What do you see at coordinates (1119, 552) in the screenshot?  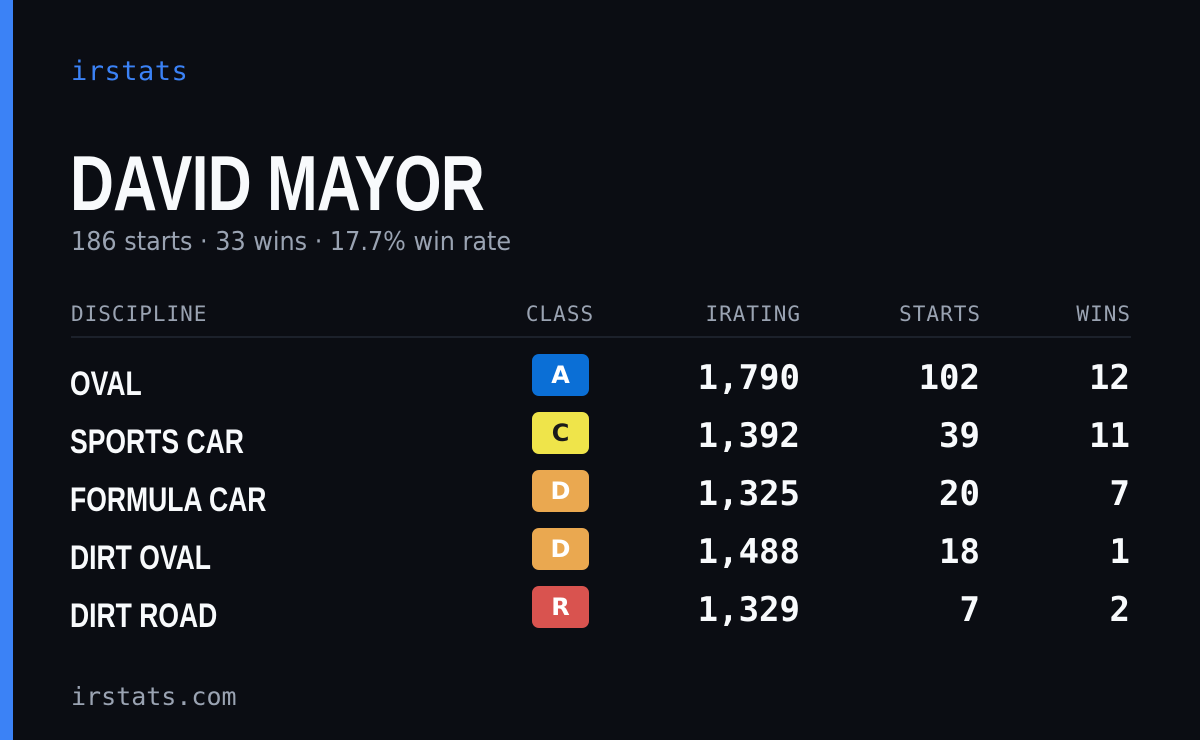 I see `wins-value: 1` at bounding box center [1119, 552].